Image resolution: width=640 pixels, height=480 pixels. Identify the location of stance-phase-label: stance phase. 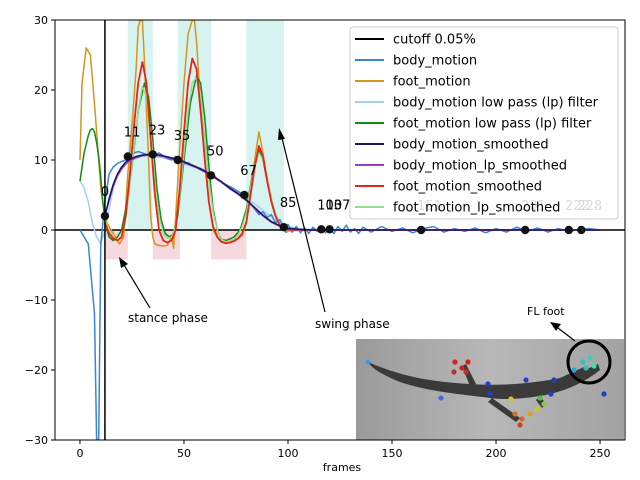
(168, 318).